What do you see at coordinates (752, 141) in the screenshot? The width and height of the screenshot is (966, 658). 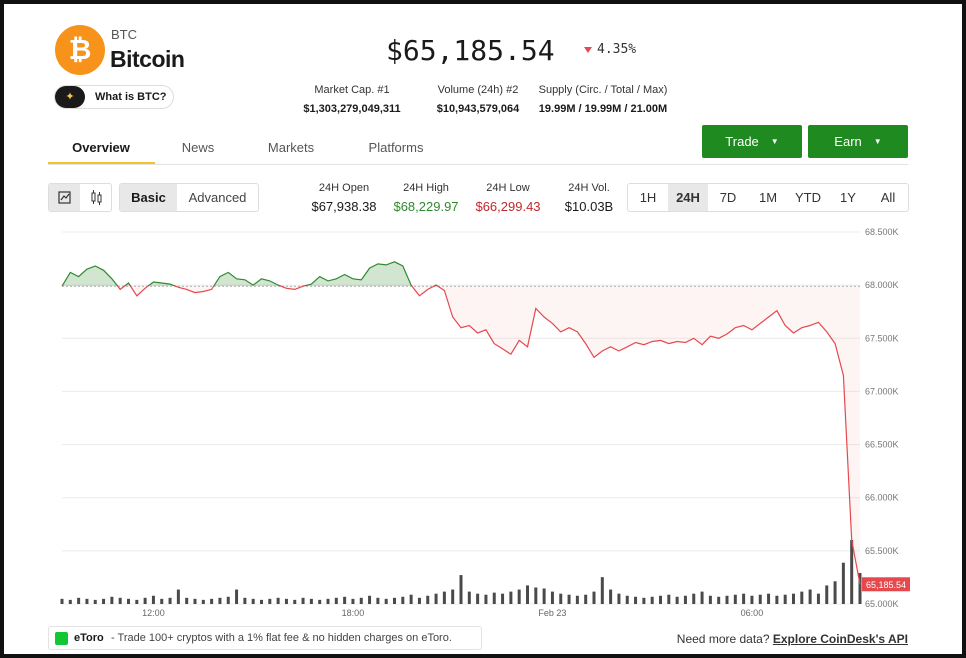 I see `trade-button: Trade ▼` at bounding box center [752, 141].